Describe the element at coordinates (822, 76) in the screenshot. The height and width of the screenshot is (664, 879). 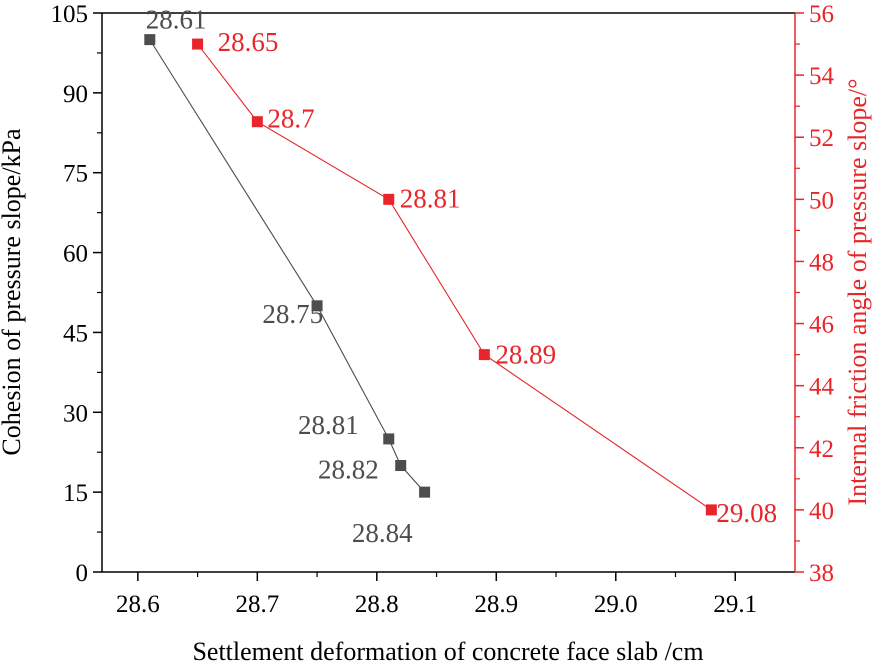
I see `right-y-tick-label: 54` at that location.